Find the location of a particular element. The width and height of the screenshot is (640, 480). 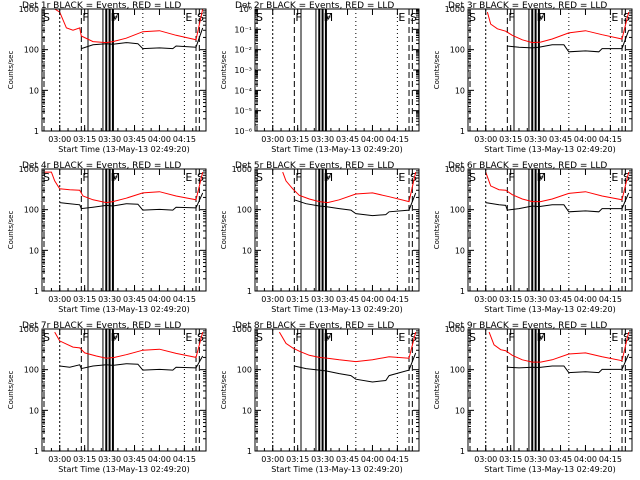

y-tick-label: 10⁰ is located at coordinates (245, 9).